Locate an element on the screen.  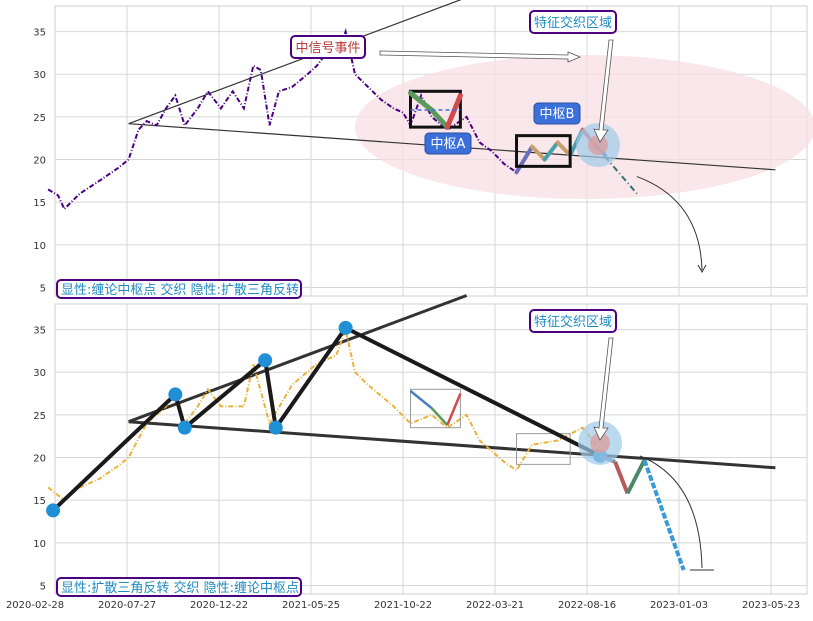
top-caption-text: 显性:缠论中枢点 交织 隐性:扩散三角反转 is located at coordinates (180, 290).